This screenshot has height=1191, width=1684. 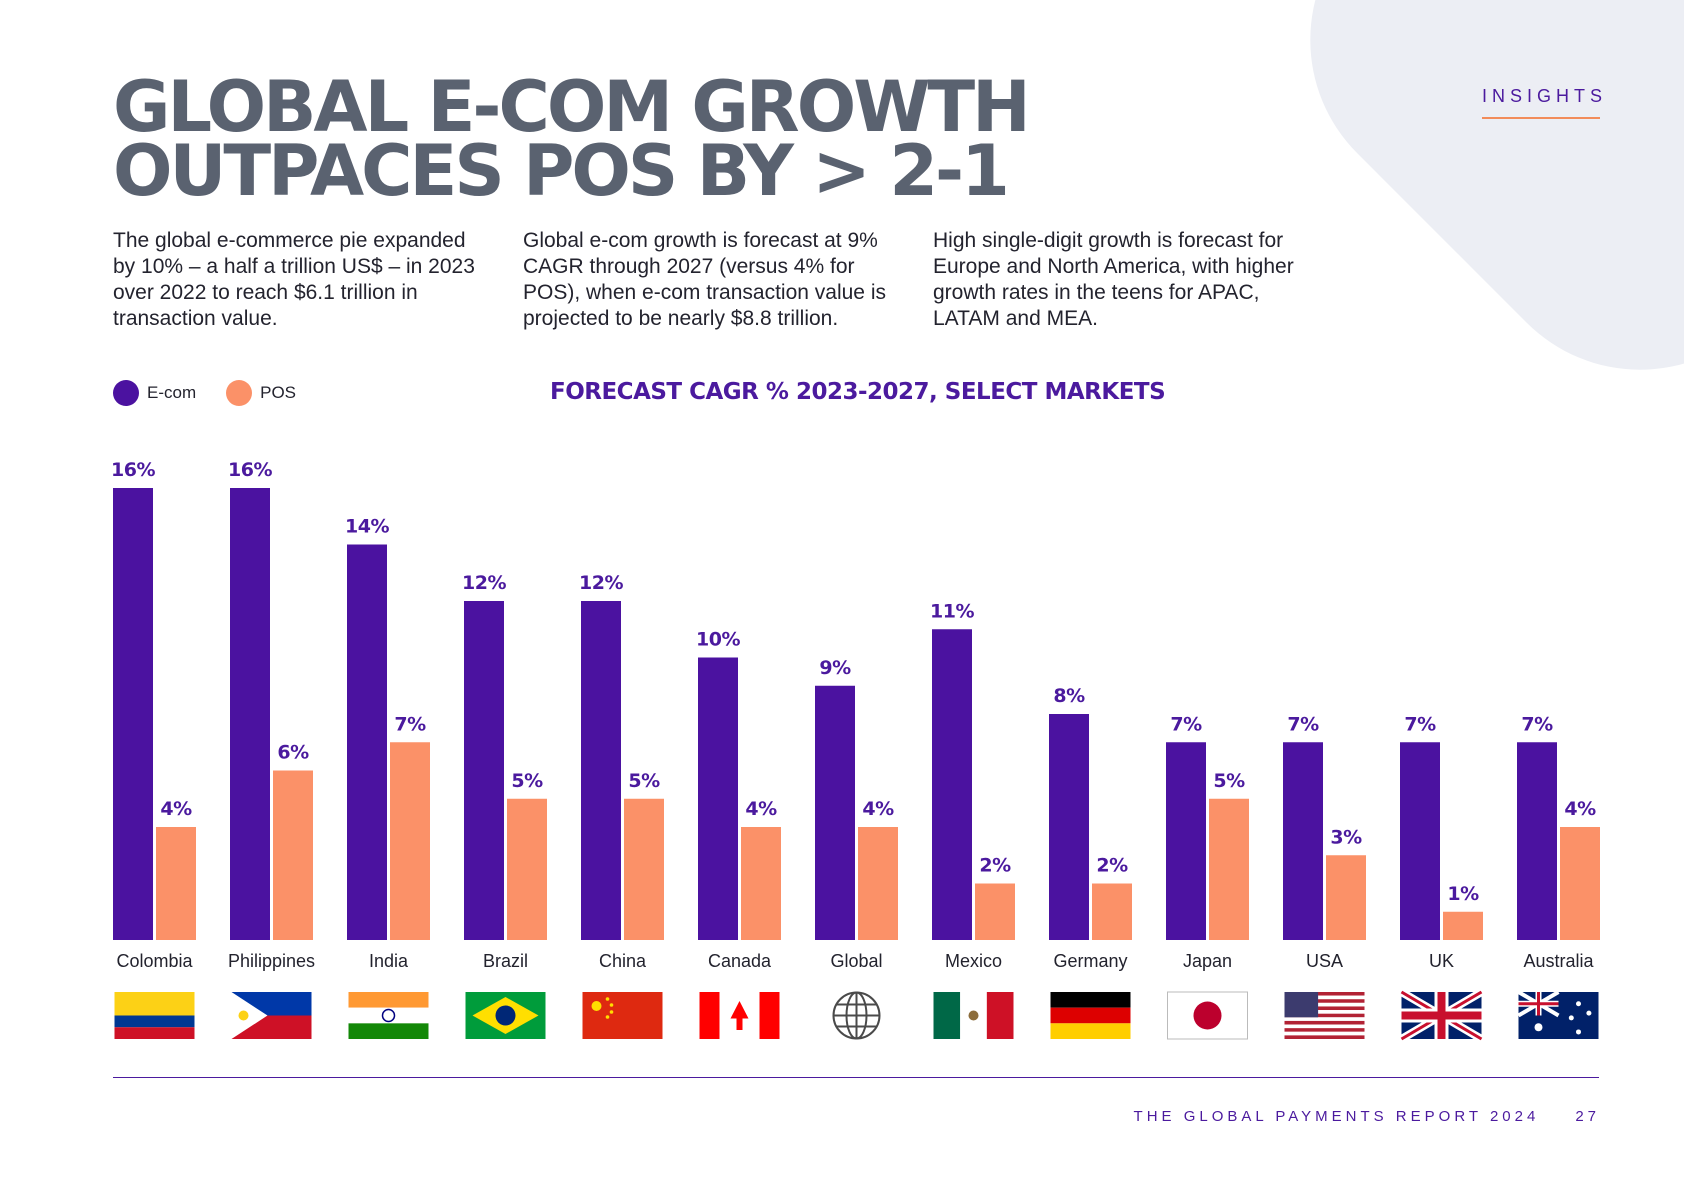 I want to click on flag-canada-icon-part, so click(x=709, y=1015).